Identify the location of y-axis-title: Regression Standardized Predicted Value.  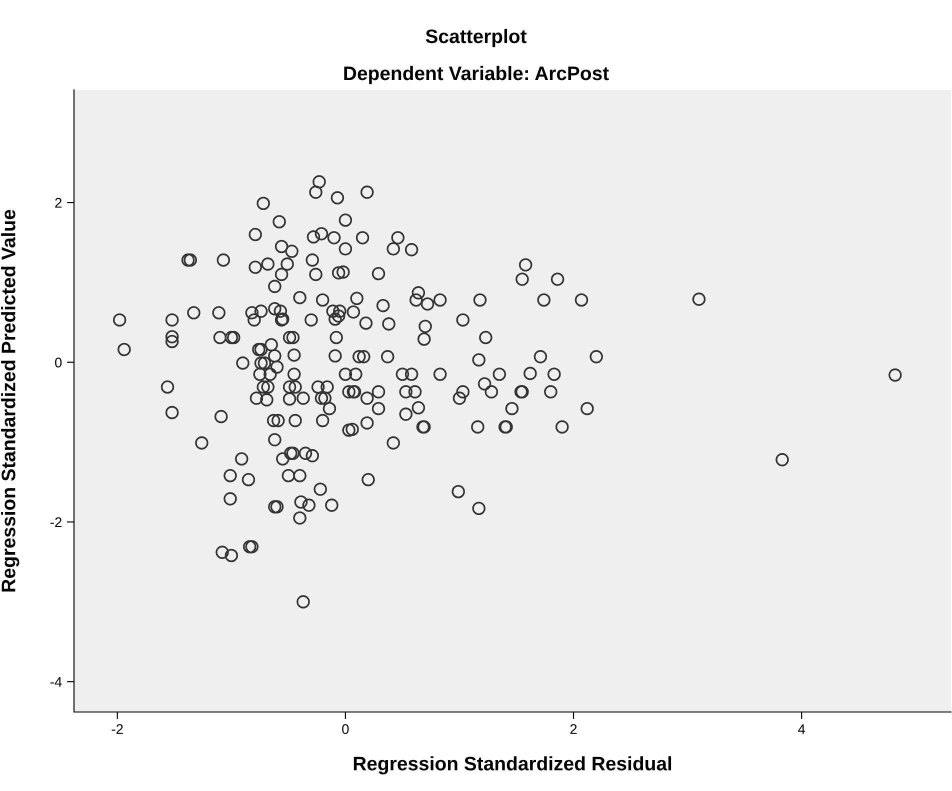
(10, 401).